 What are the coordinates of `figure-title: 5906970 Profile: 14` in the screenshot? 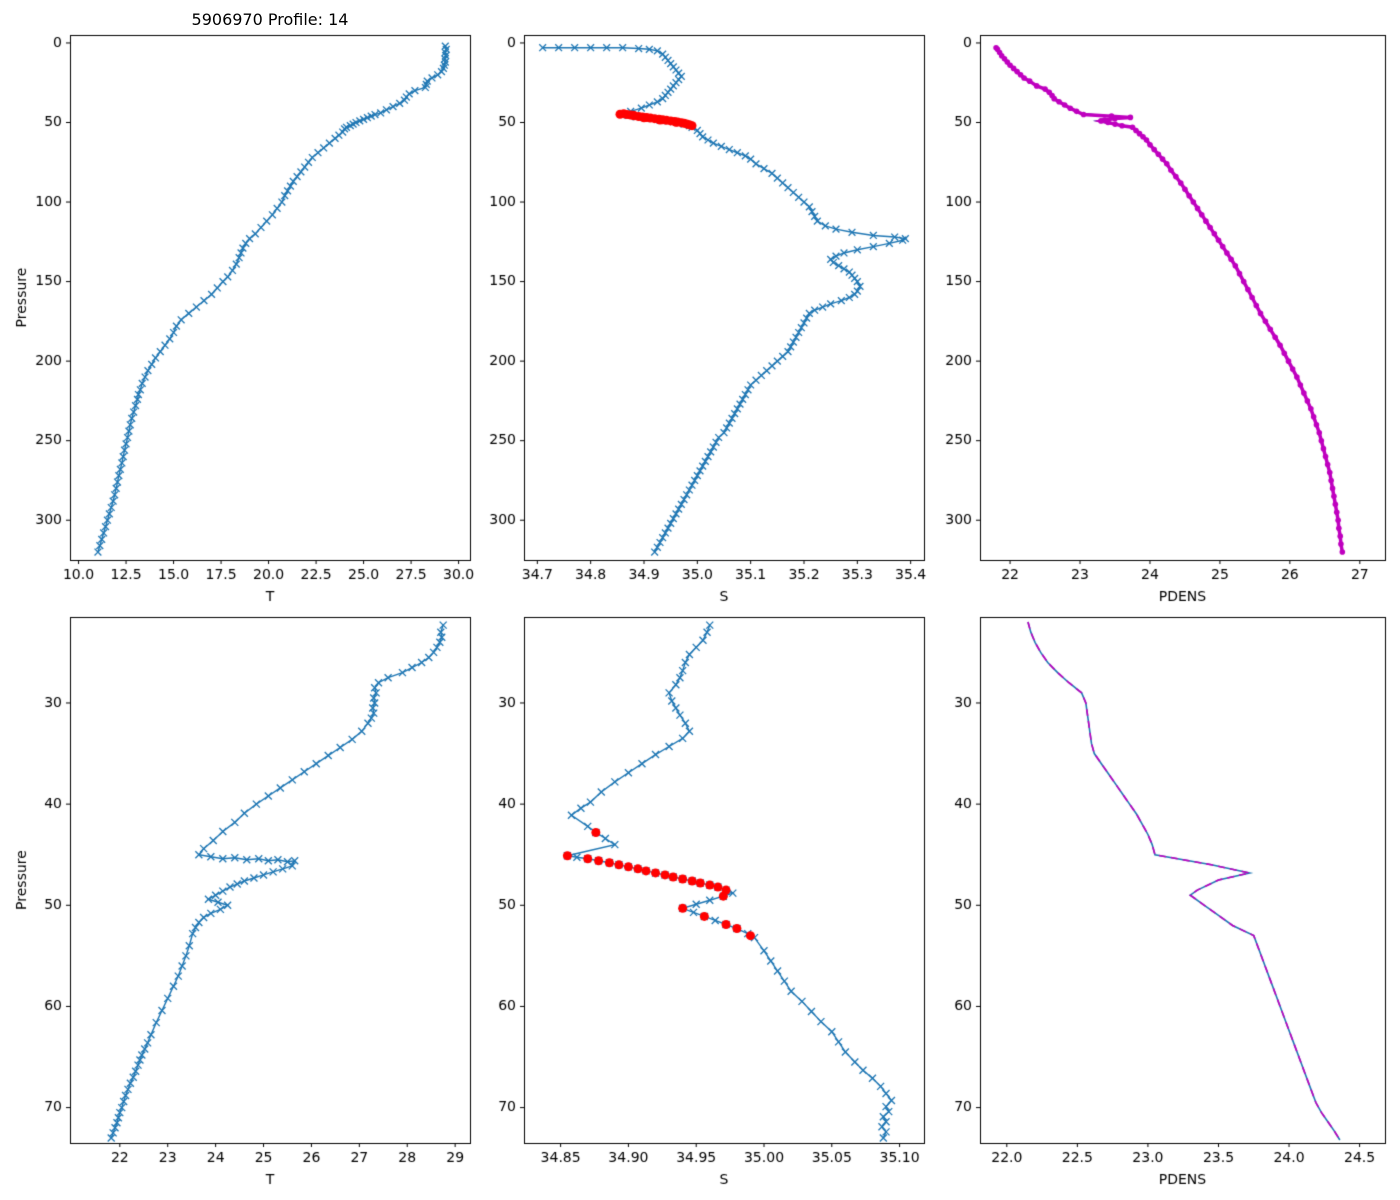 It's located at (270, 19).